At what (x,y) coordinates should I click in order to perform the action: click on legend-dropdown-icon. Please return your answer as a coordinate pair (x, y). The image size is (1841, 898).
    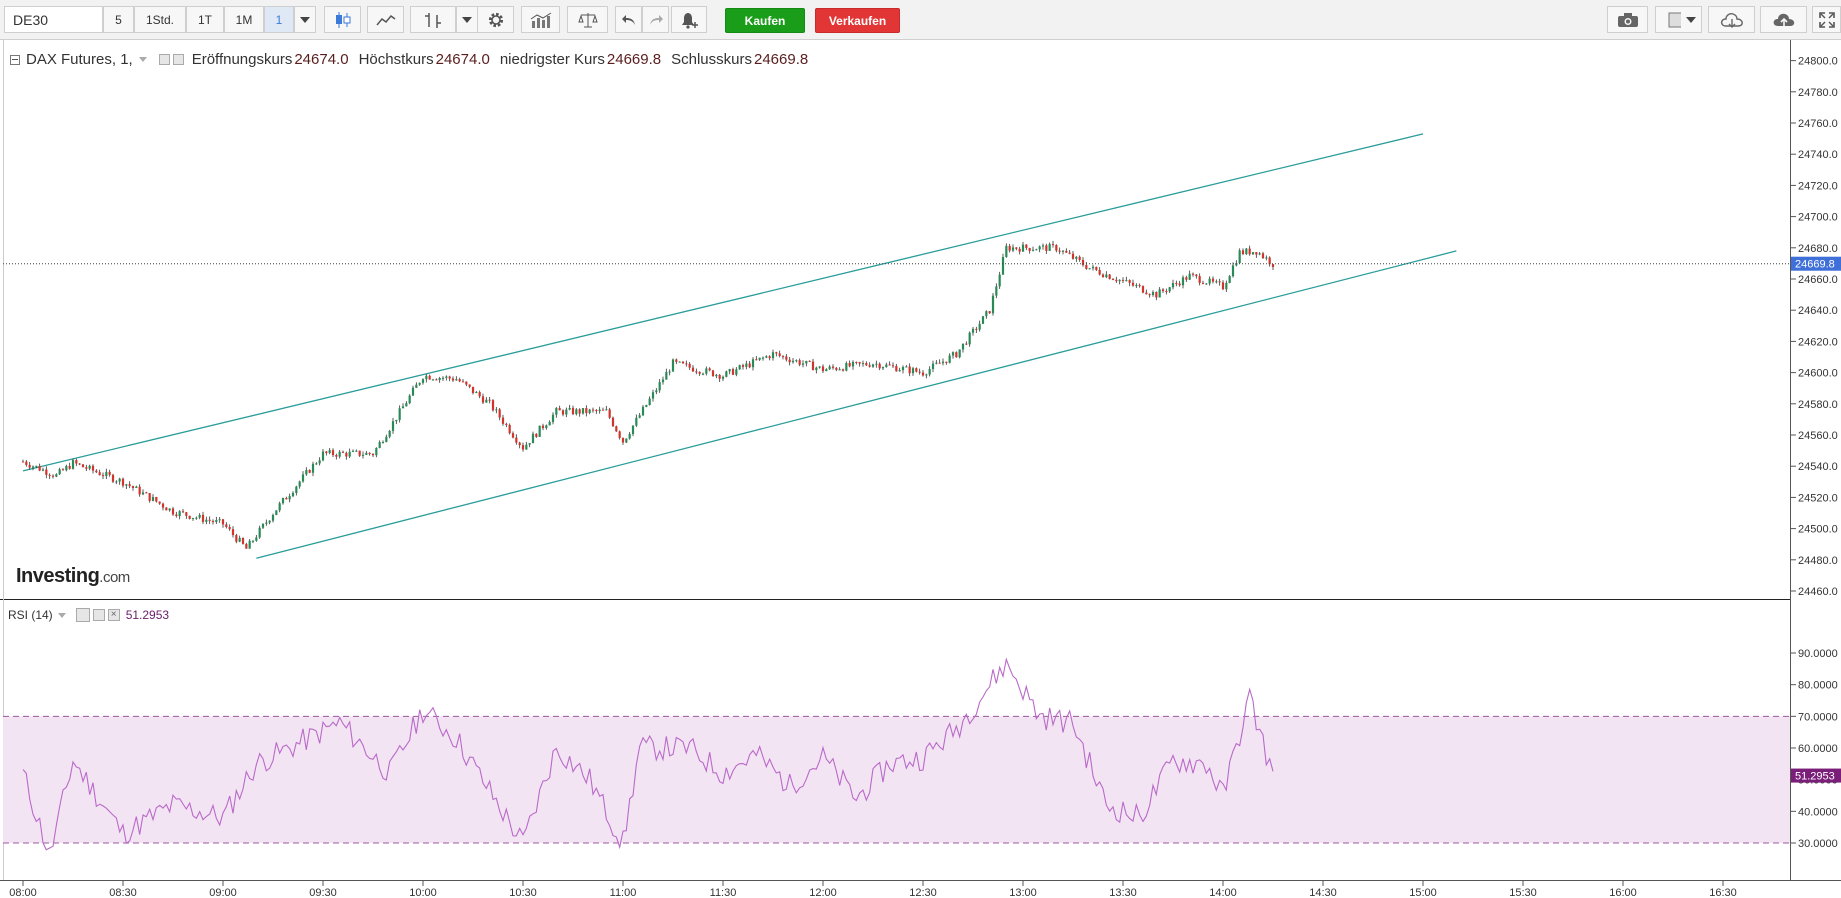
    Looking at the image, I should click on (142, 59).